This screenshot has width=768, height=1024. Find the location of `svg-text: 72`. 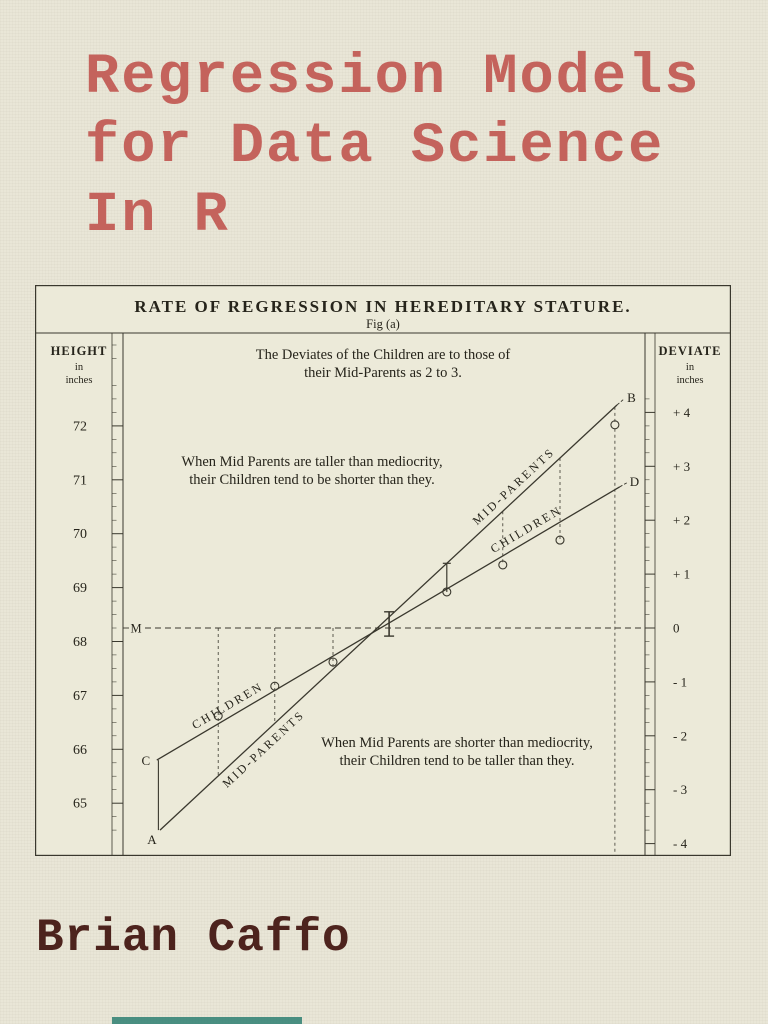

svg-text: 72 is located at coordinates (80, 426).